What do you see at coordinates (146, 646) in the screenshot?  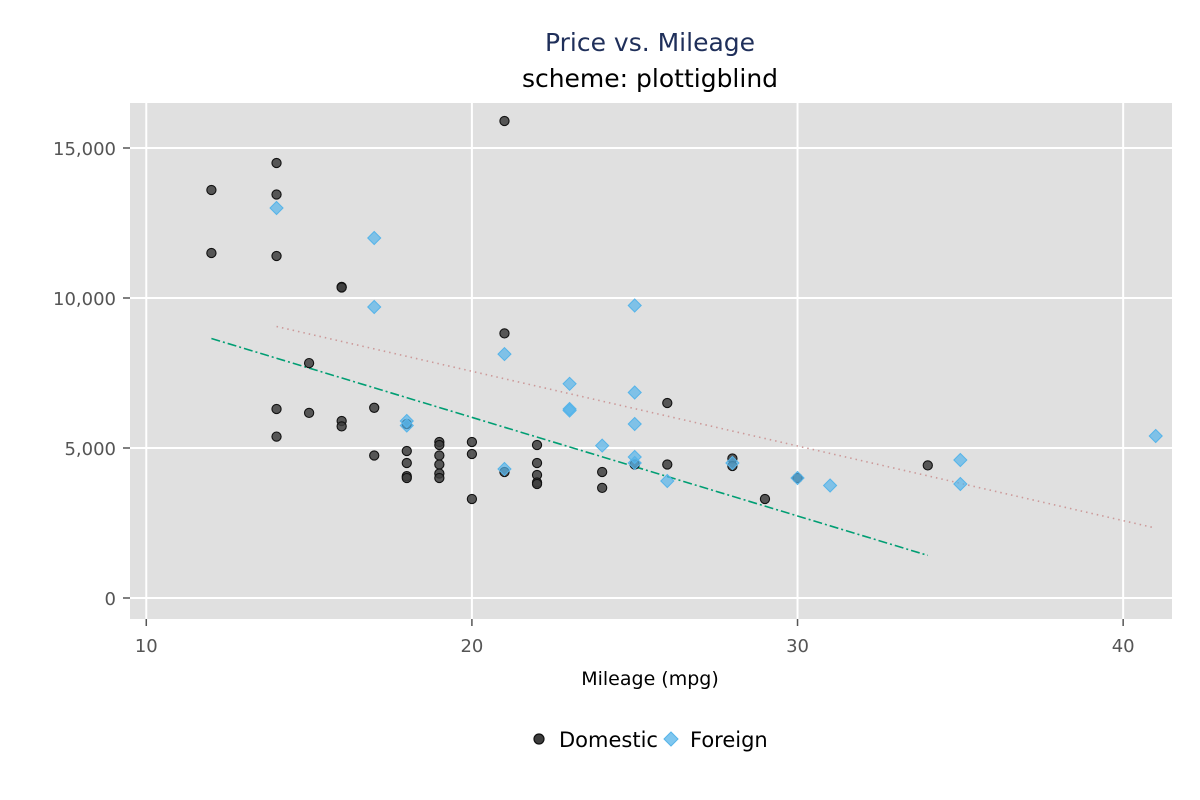 I see `x-tick-label: 10` at bounding box center [146, 646].